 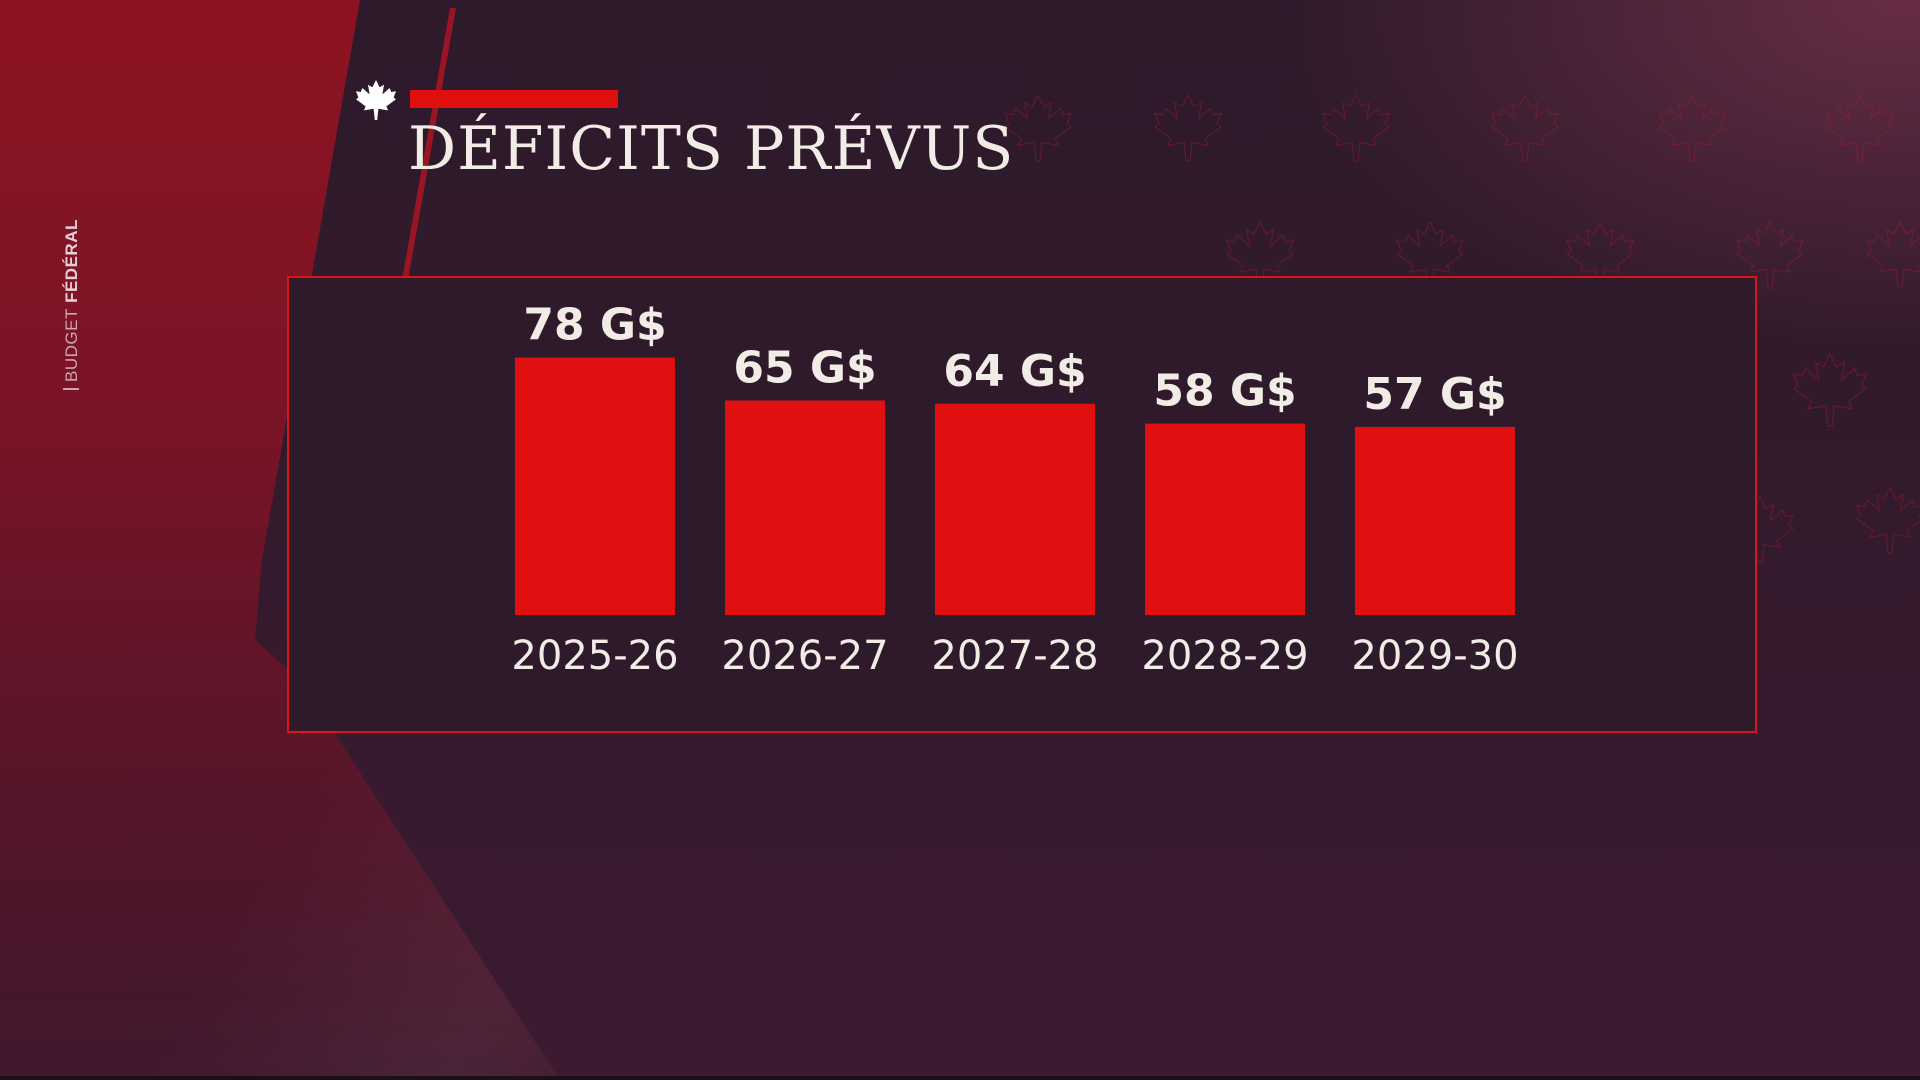 What do you see at coordinates (804, 368) in the screenshot?
I see `bar-value-label: 65 G$` at bounding box center [804, 368].